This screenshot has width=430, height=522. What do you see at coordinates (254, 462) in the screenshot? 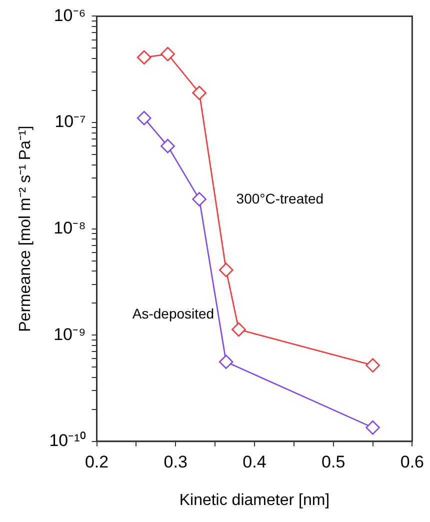
I see `x-tick-label: 0.4` at bounding box center [254, 462].